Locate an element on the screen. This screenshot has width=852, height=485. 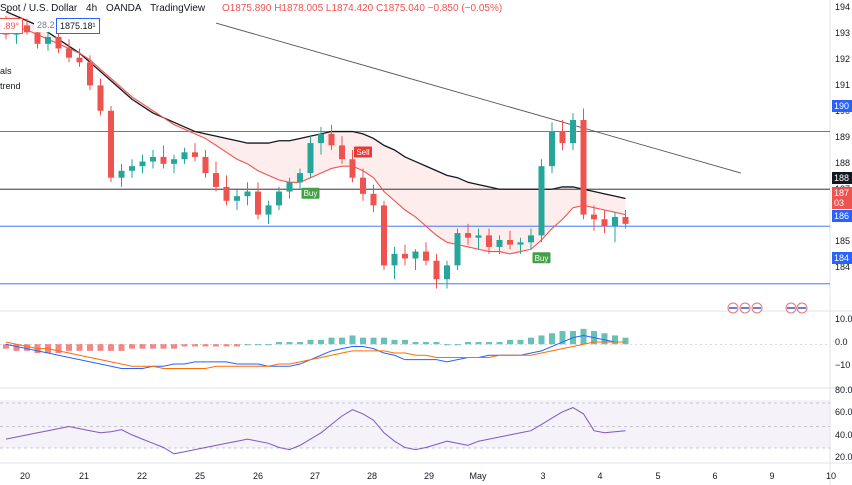
time-axis-label: 3 is located at coordinates (542, 476).